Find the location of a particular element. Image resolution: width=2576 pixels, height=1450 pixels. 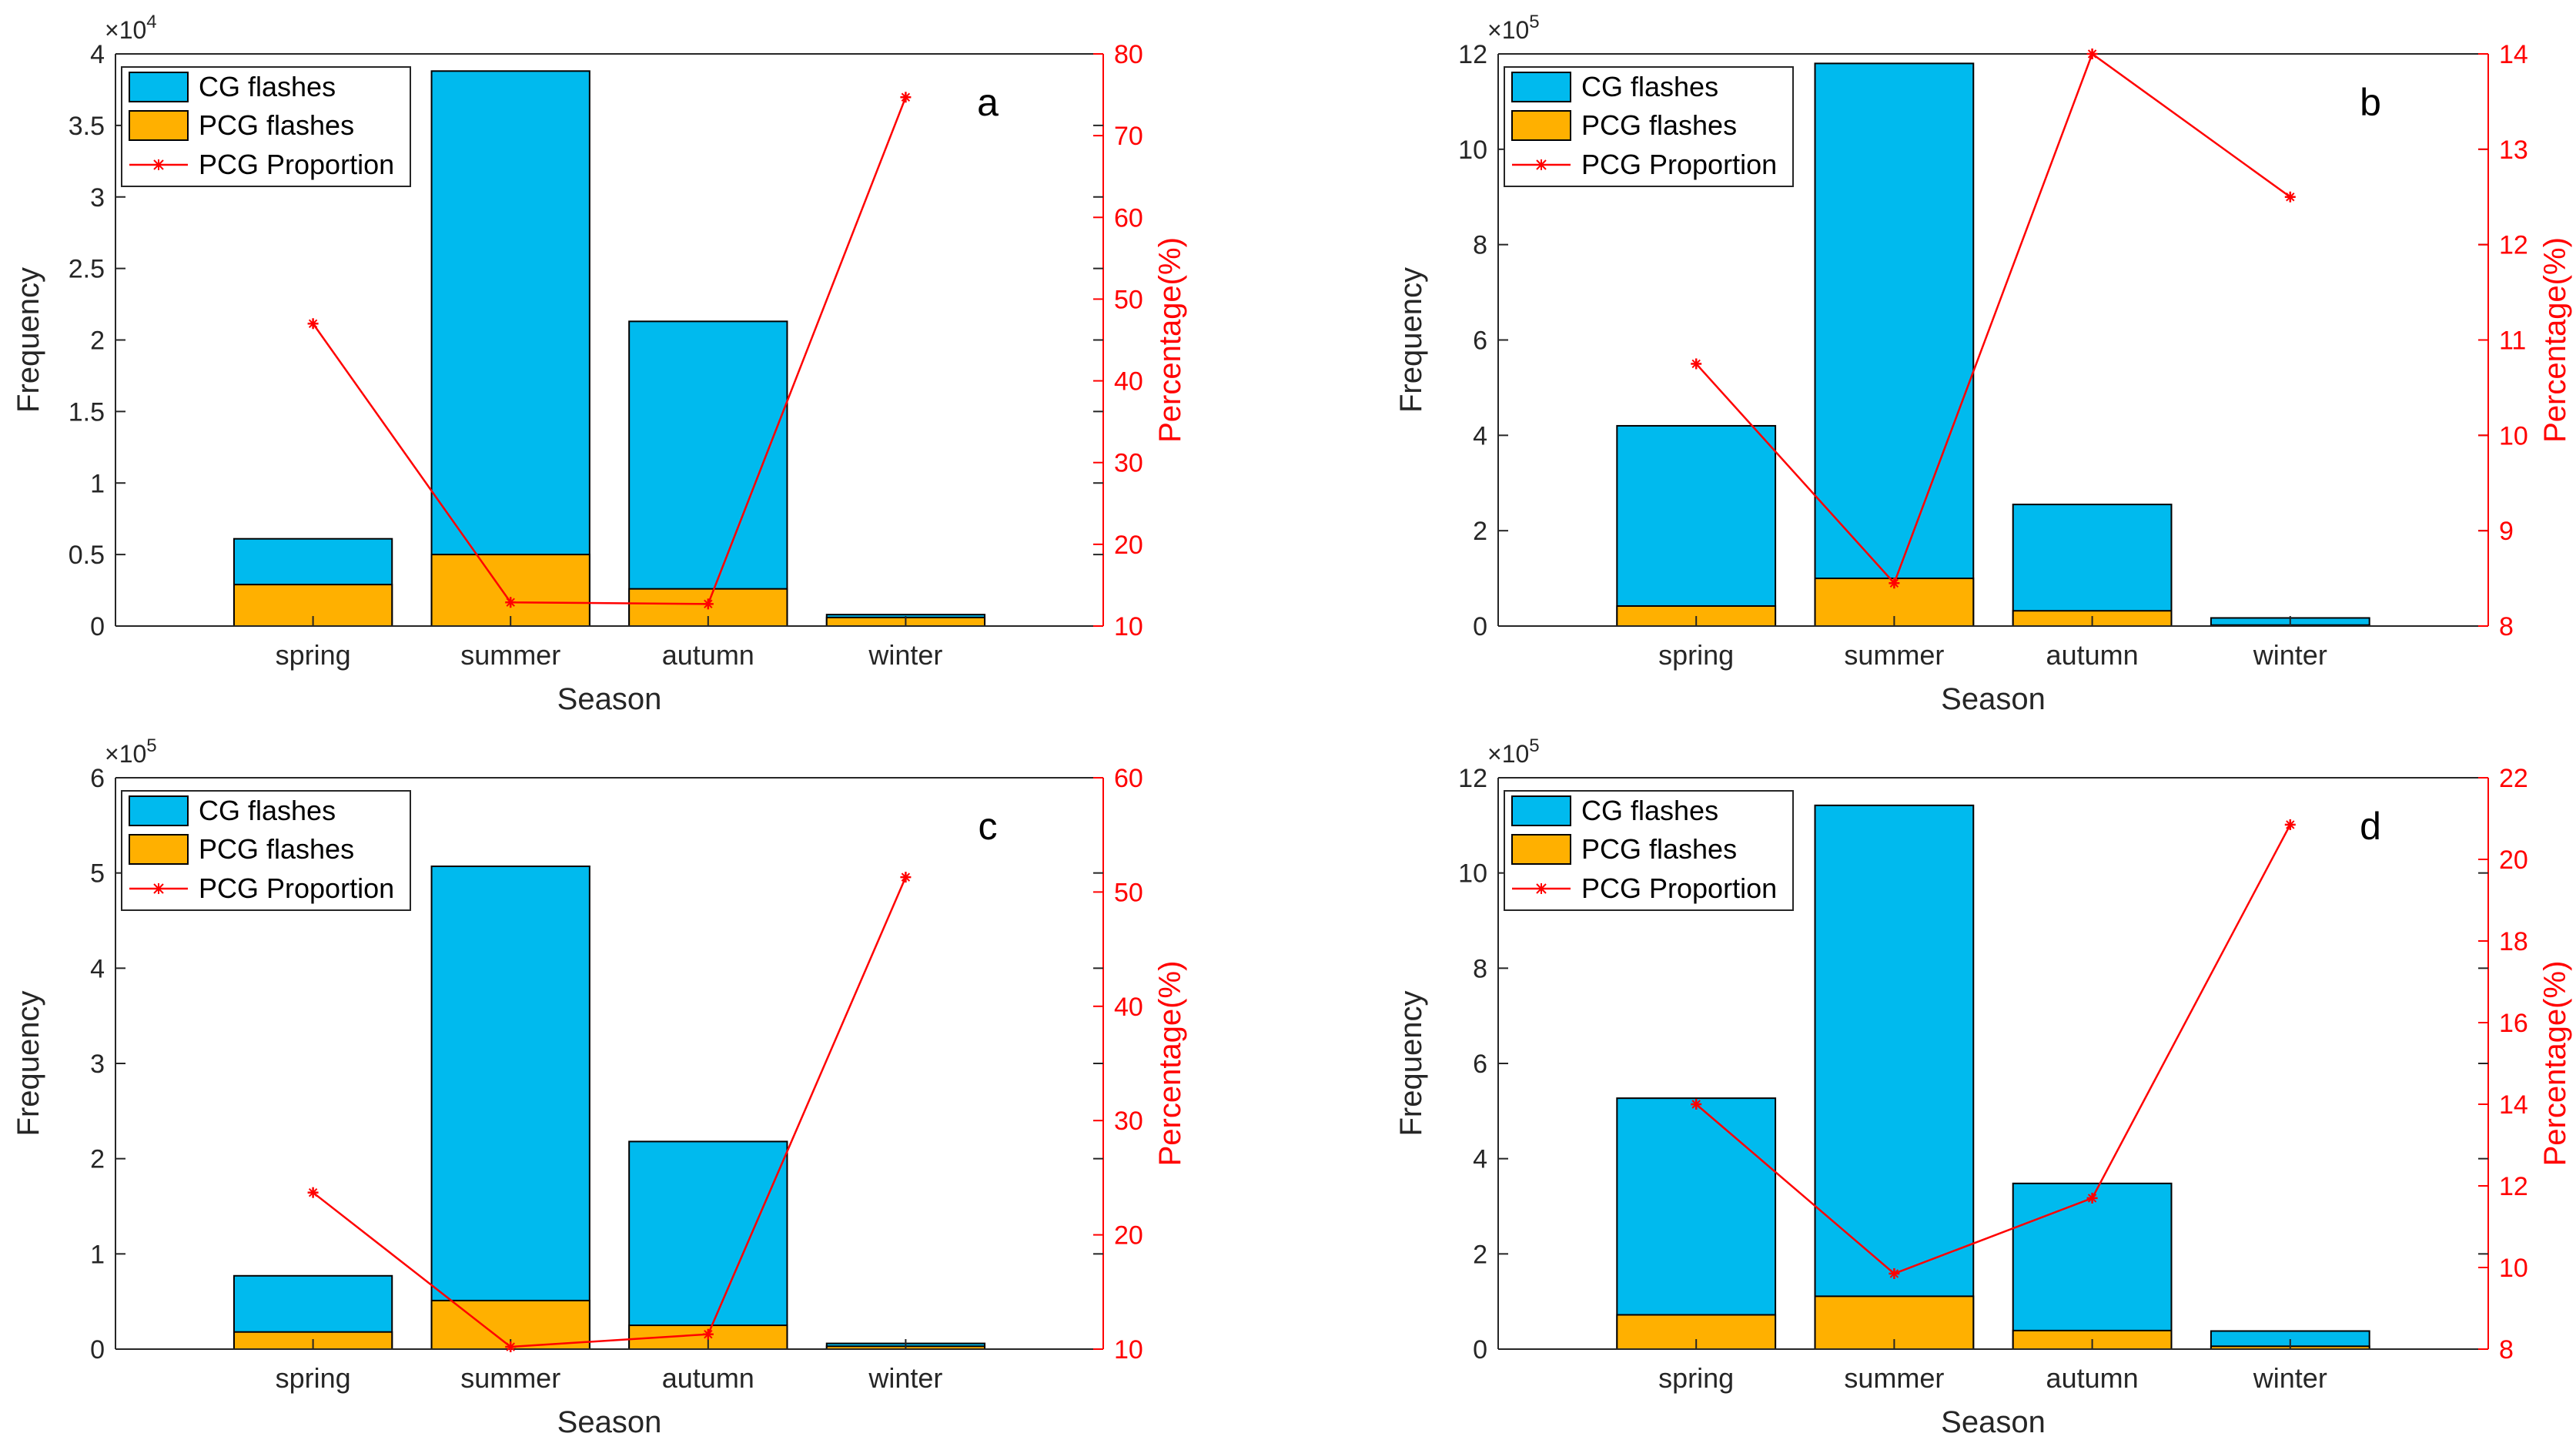

y2-tick-label: 22 is located at coordinates (2514, 778).